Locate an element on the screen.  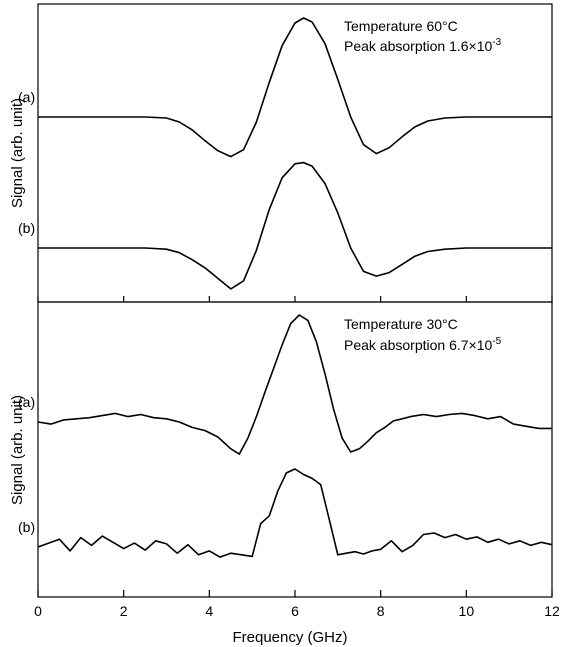
top-annotation-temperature: Temperature 60°C is located at coordinates (401, 26).